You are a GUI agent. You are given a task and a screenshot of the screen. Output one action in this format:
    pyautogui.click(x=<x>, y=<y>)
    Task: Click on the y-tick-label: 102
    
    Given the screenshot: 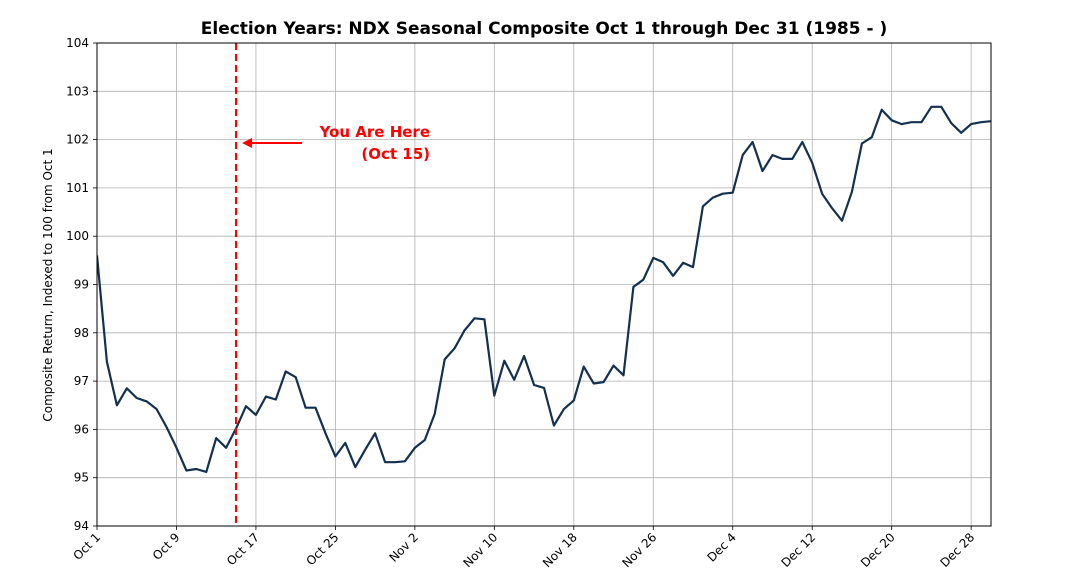 What is the action you would take?
    pyautogui.click(x=77, y=140)
    